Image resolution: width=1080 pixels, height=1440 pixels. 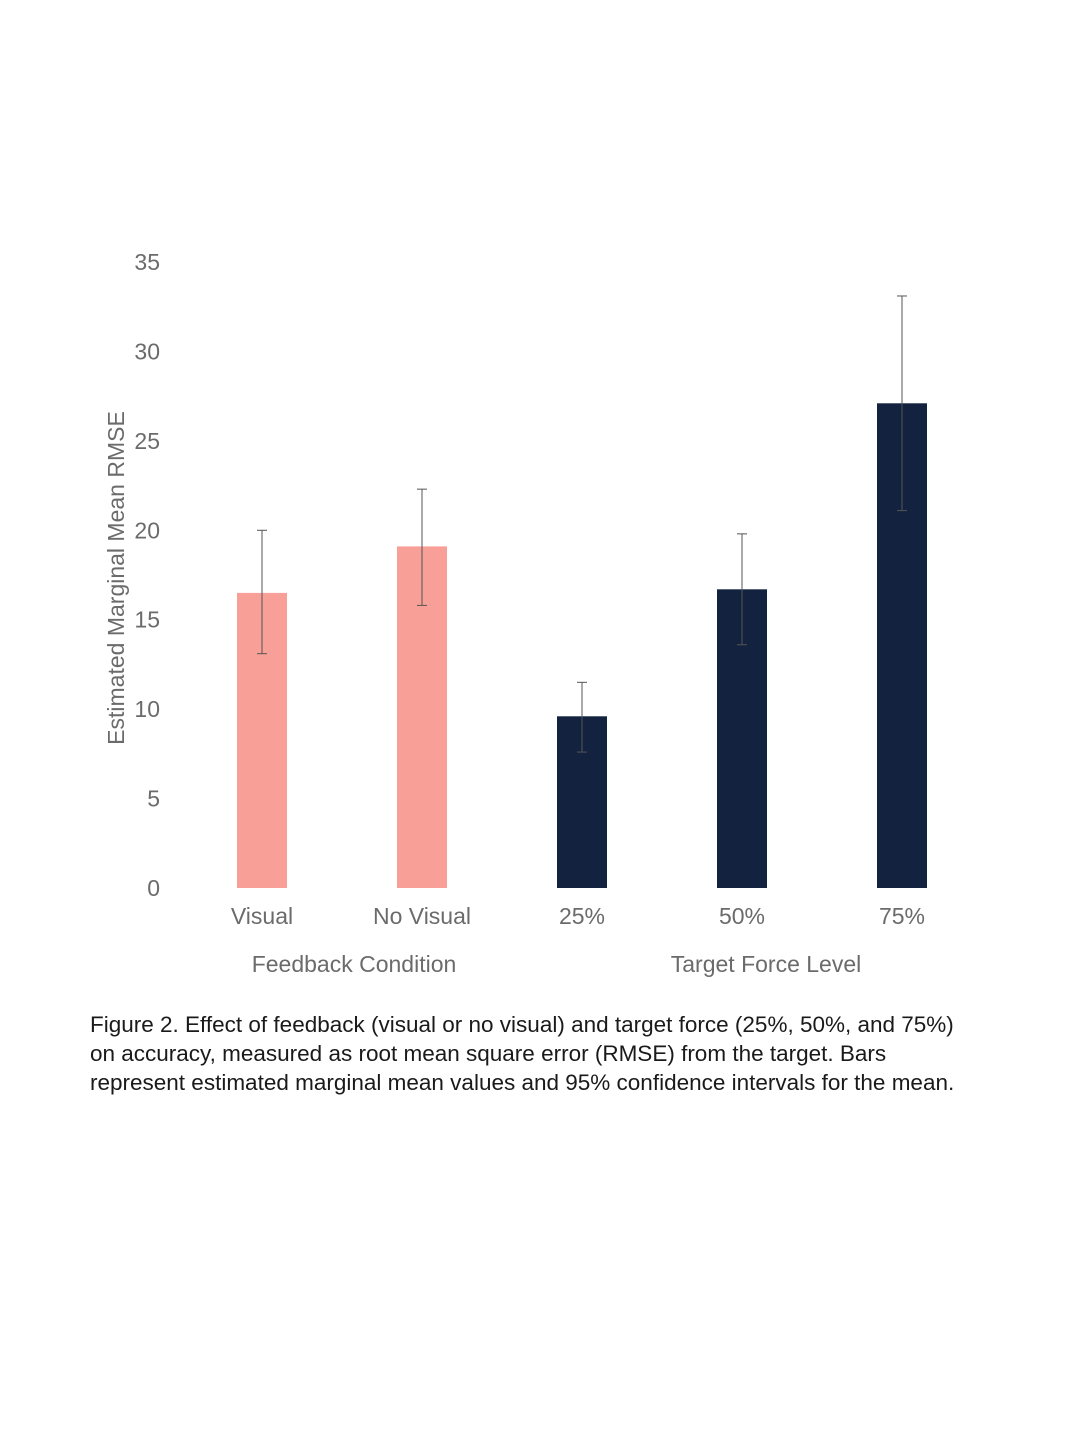 I want to click on y-tick-label: 10, so click(x=147, y=709).